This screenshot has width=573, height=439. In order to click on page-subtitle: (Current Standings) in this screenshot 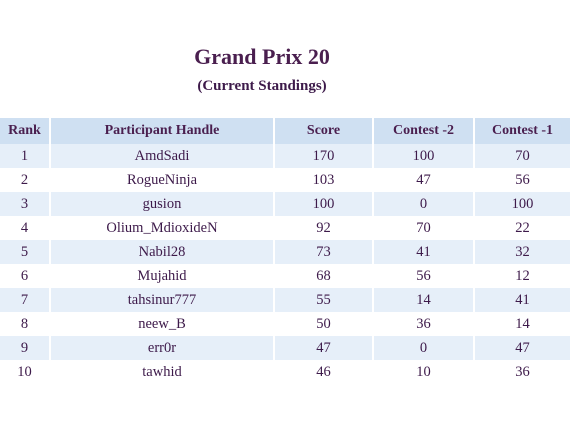, I will do `click(262, 86)`.